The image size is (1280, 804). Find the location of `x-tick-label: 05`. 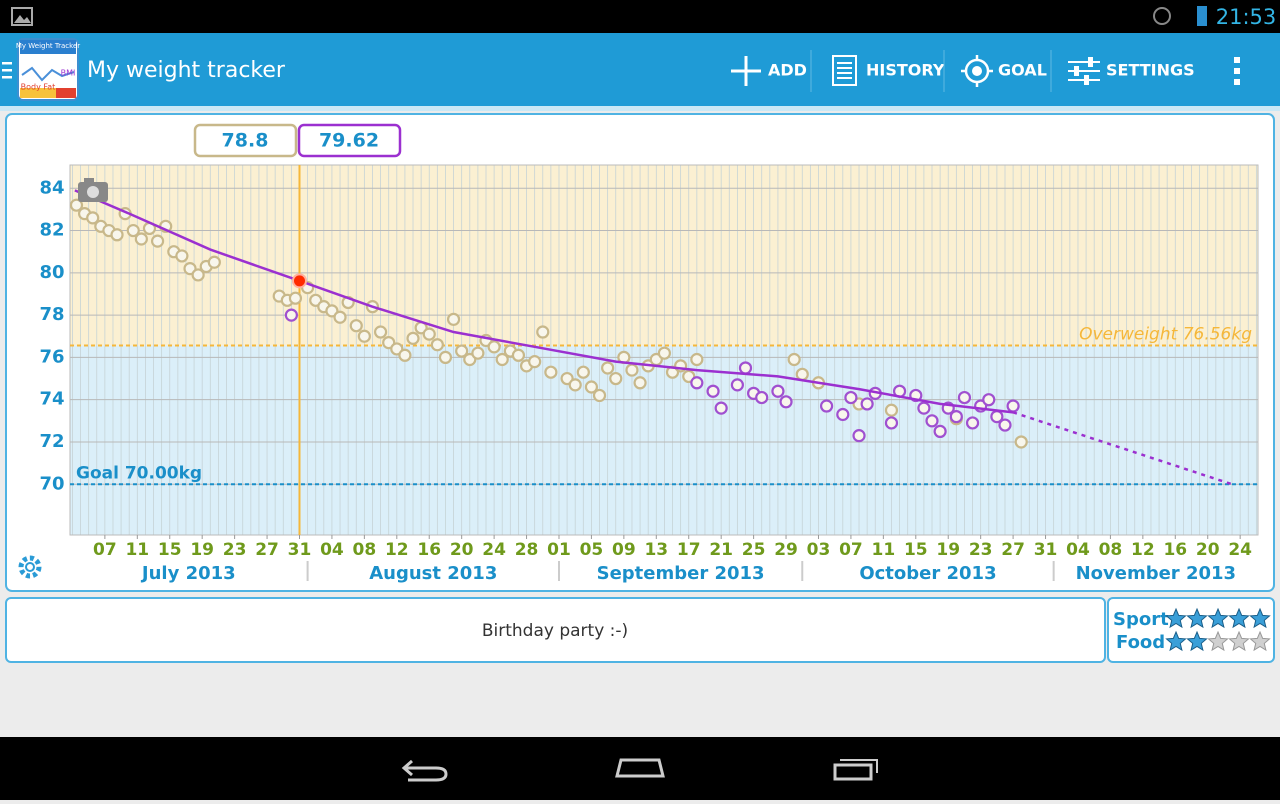

x-tick-label: 05 is located at coordinates (592, 550).